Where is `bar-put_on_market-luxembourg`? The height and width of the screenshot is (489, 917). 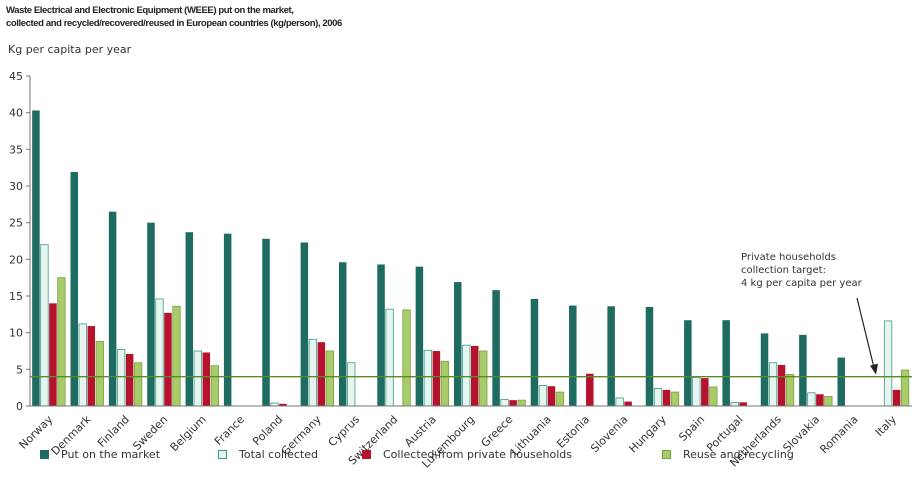
bar-put_on_market-luxembourg is located at coordinates (458, 344).